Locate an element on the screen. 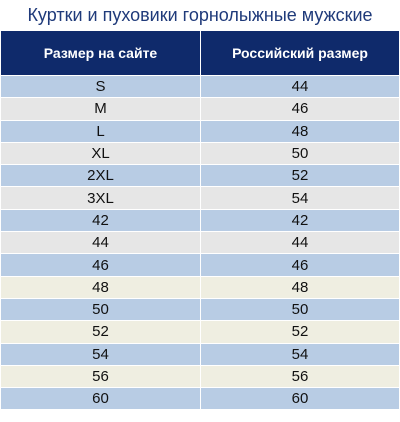  site-size-cell: XL is located at coordinates (100, 153).